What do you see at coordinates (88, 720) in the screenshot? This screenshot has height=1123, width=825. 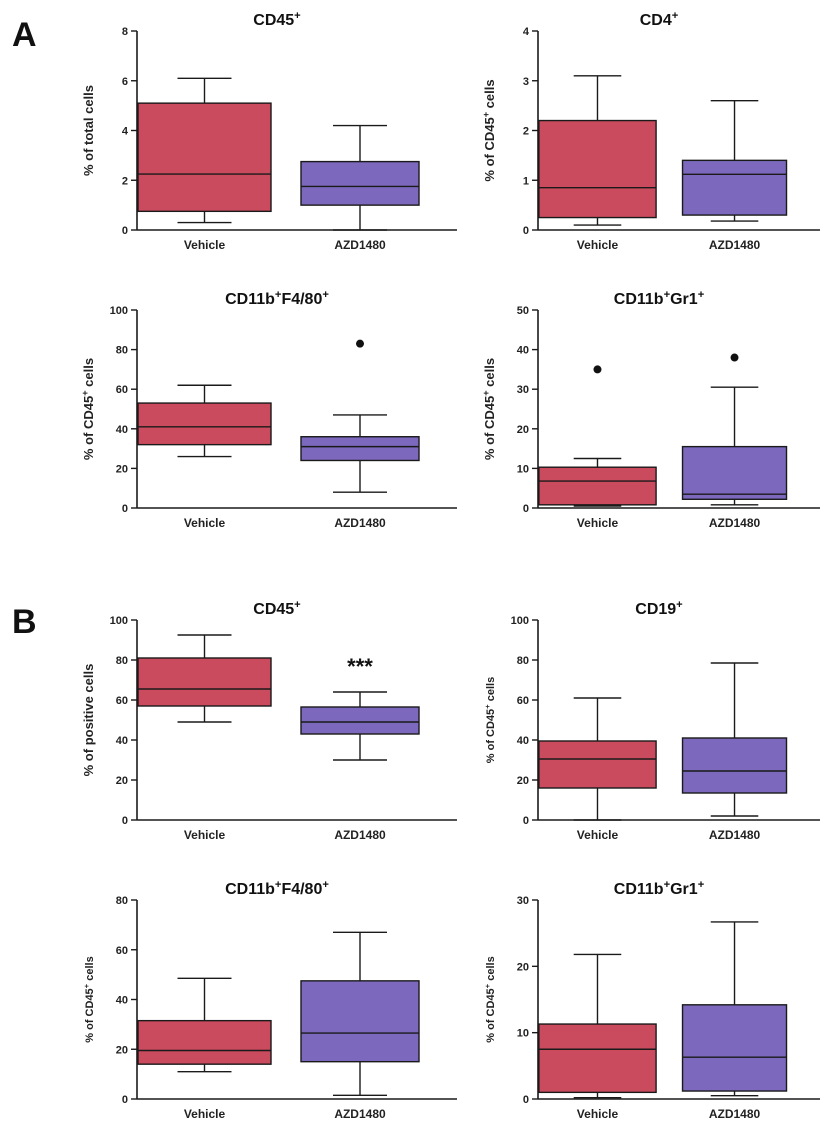 I see `y-axis-label: % of positive cells` at bounding box center [88, 720].